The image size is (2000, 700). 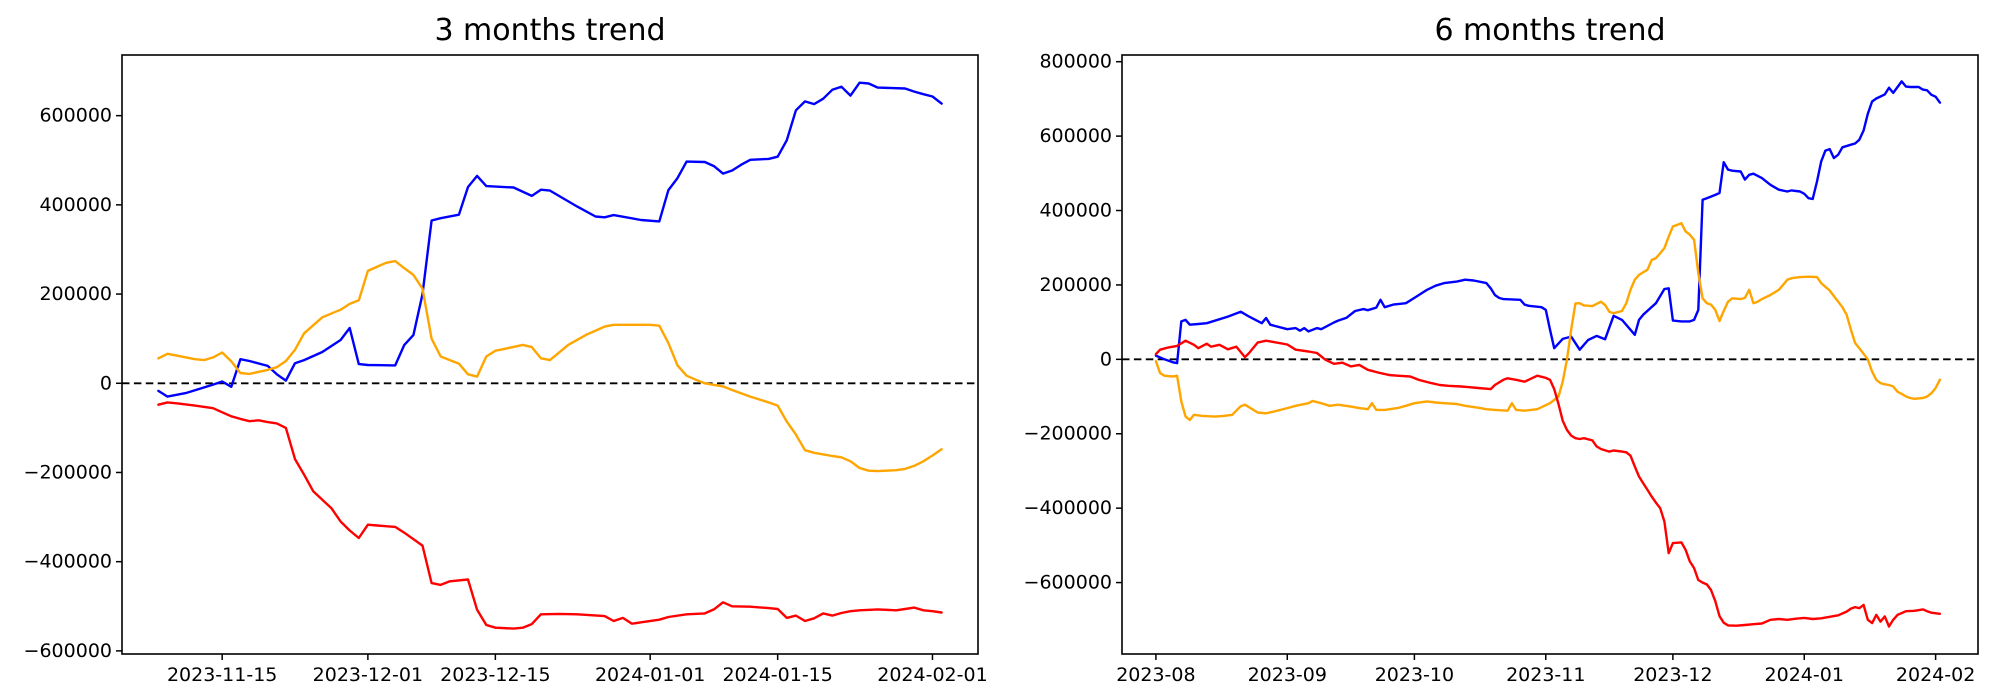 What do you see at coordinates (549, 30) in the screenshot?
I see `chart-title: 3 months trend` at bounding box center [549, 30].